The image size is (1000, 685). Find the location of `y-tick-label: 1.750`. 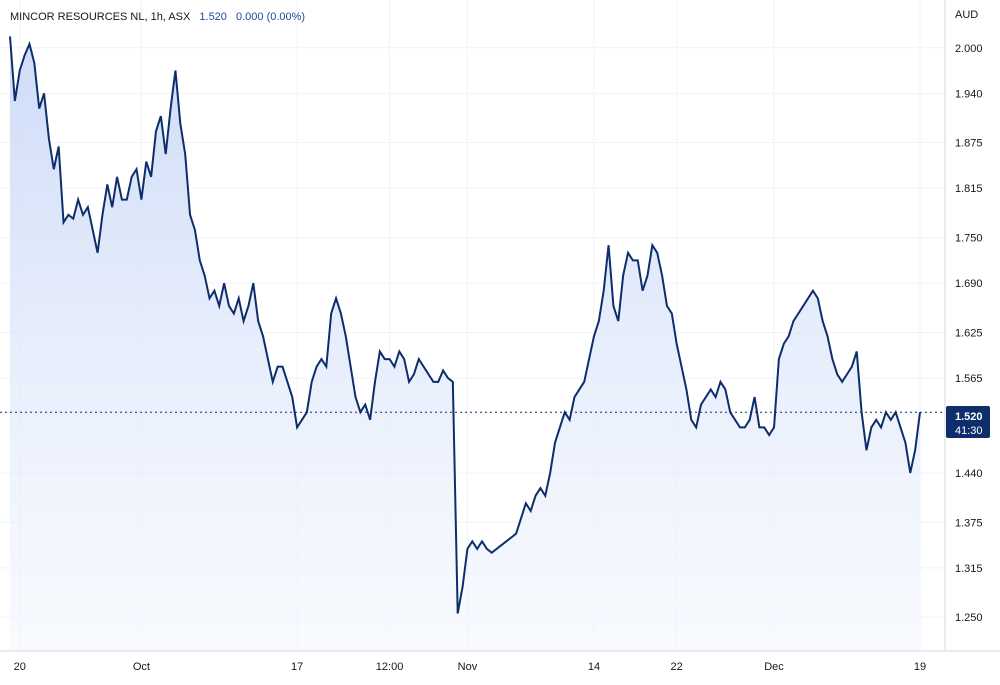

y-tick-label: 1.750 is located at coordinates (969, 239).